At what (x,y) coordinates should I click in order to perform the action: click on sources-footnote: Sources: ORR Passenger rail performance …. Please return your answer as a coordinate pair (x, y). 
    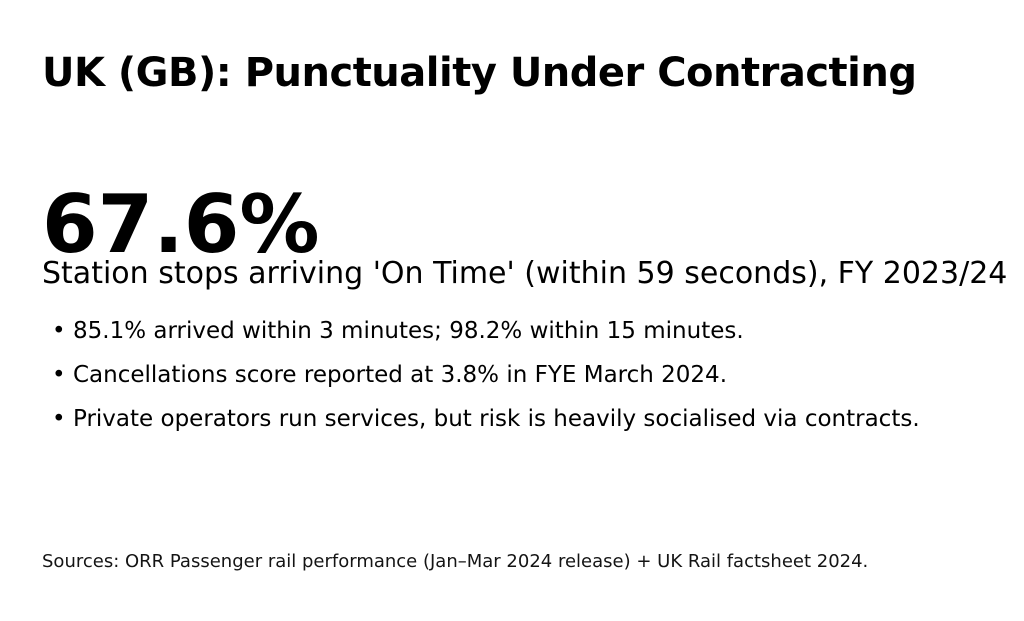
    Looking at the image, I should click on (455, 561).